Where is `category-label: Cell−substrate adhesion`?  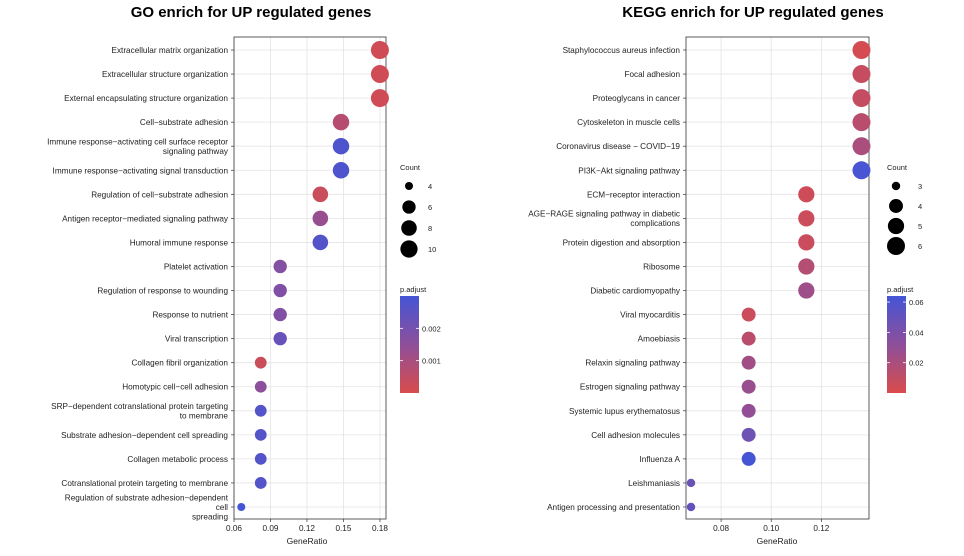 category-label: Cell−substrate adhesion is located at coordinates (184, 122).